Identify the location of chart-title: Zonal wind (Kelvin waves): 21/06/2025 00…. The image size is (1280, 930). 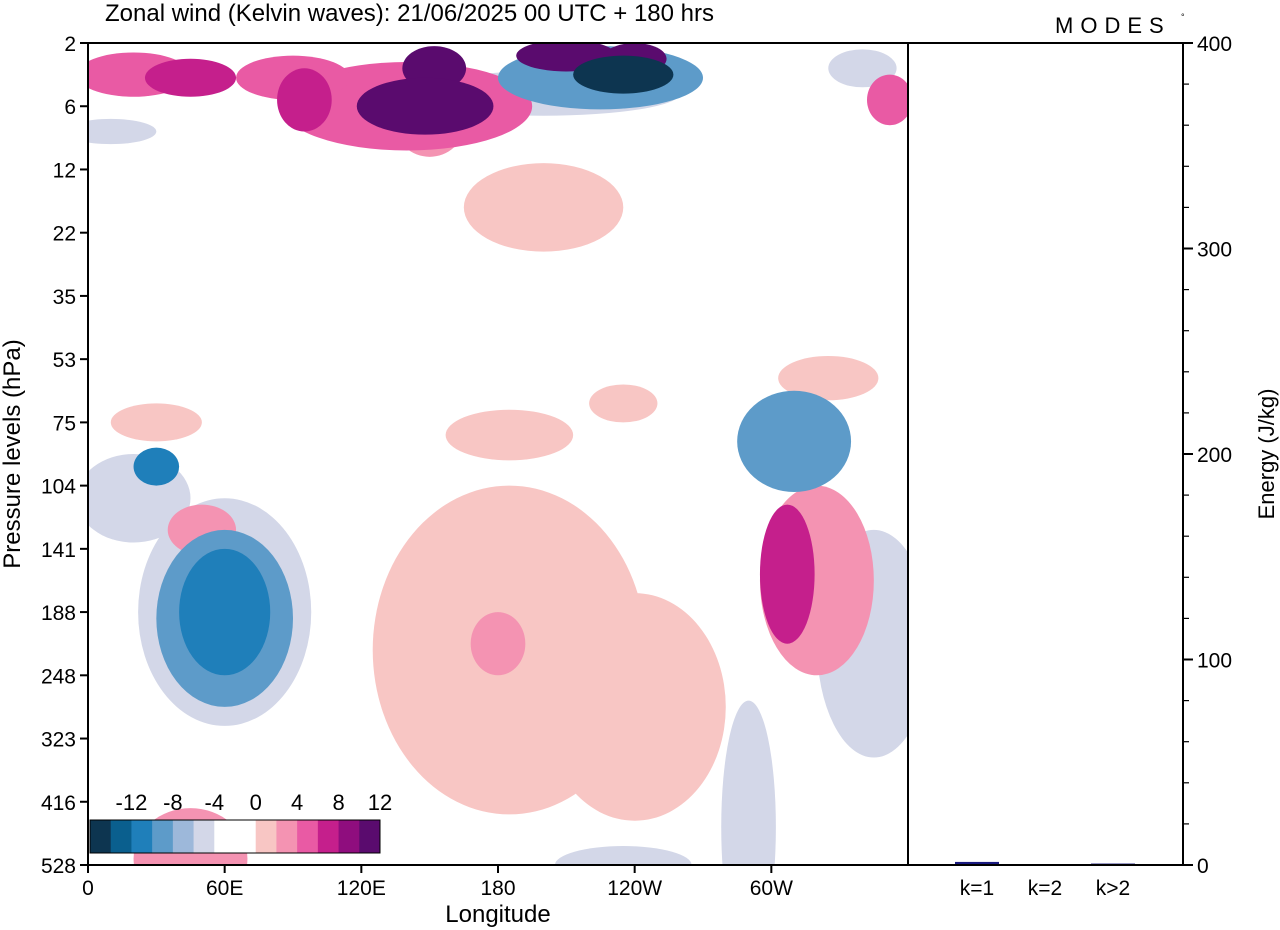
(409, 13).